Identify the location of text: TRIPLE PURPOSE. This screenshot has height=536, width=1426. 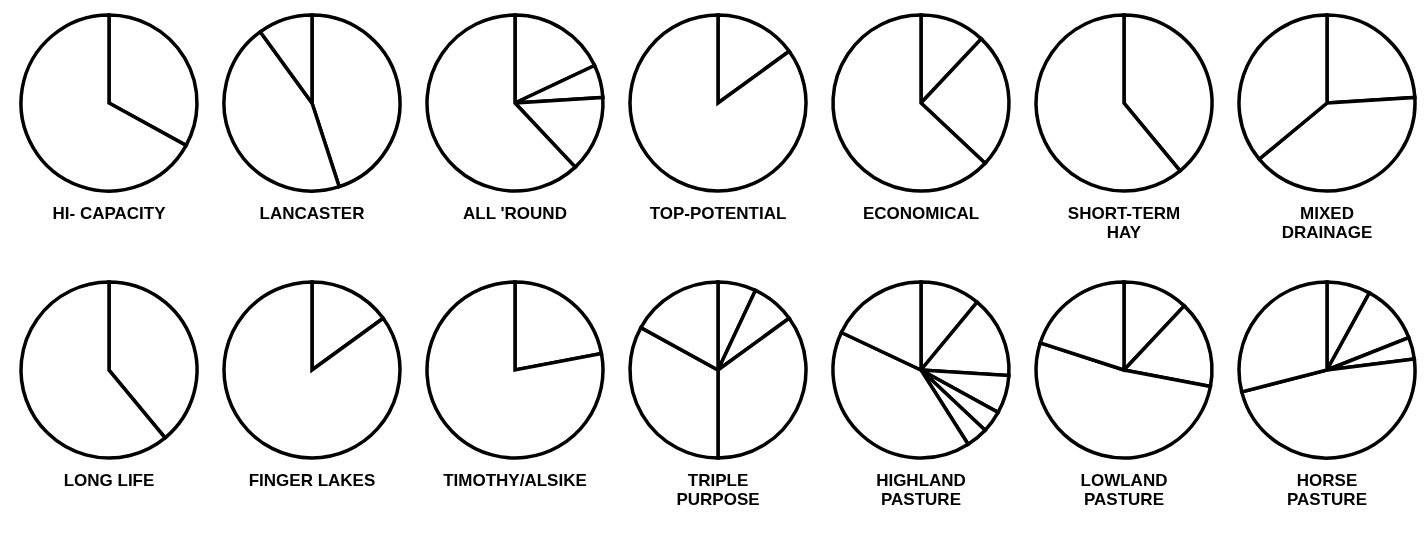
(718, 490).